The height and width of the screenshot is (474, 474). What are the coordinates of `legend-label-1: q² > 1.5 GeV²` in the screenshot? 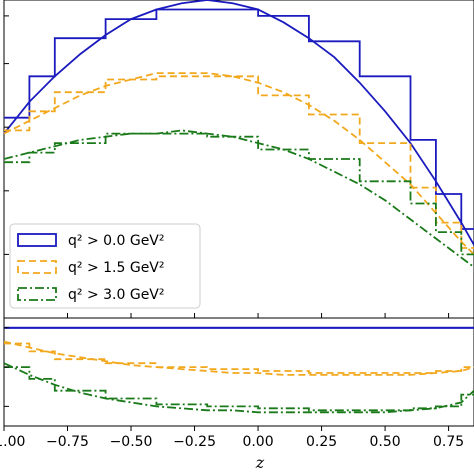 It's located at (116, 268).